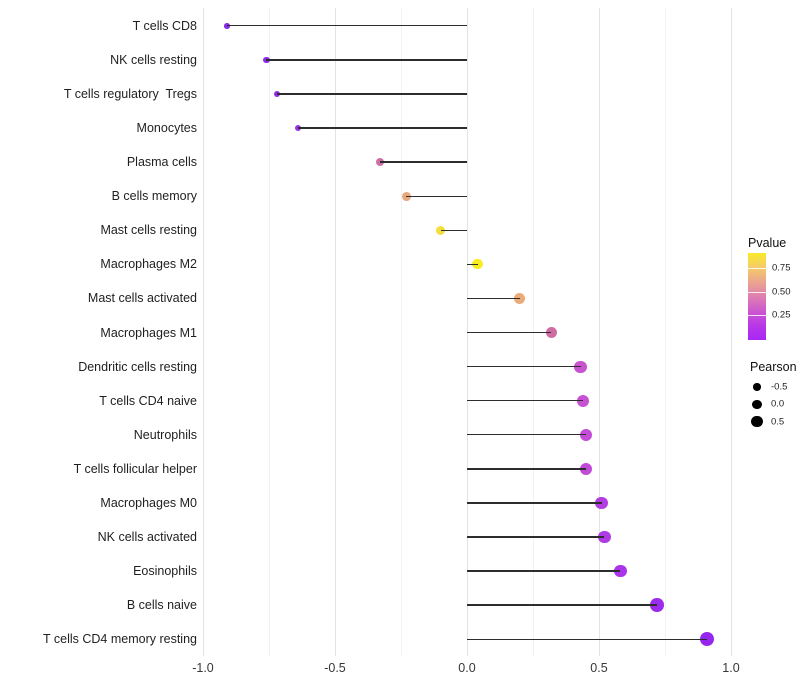 The height and width of the screenshot is (700, 800). I want to click on y-axis-label: Macrophages M1, so click(148, 332).